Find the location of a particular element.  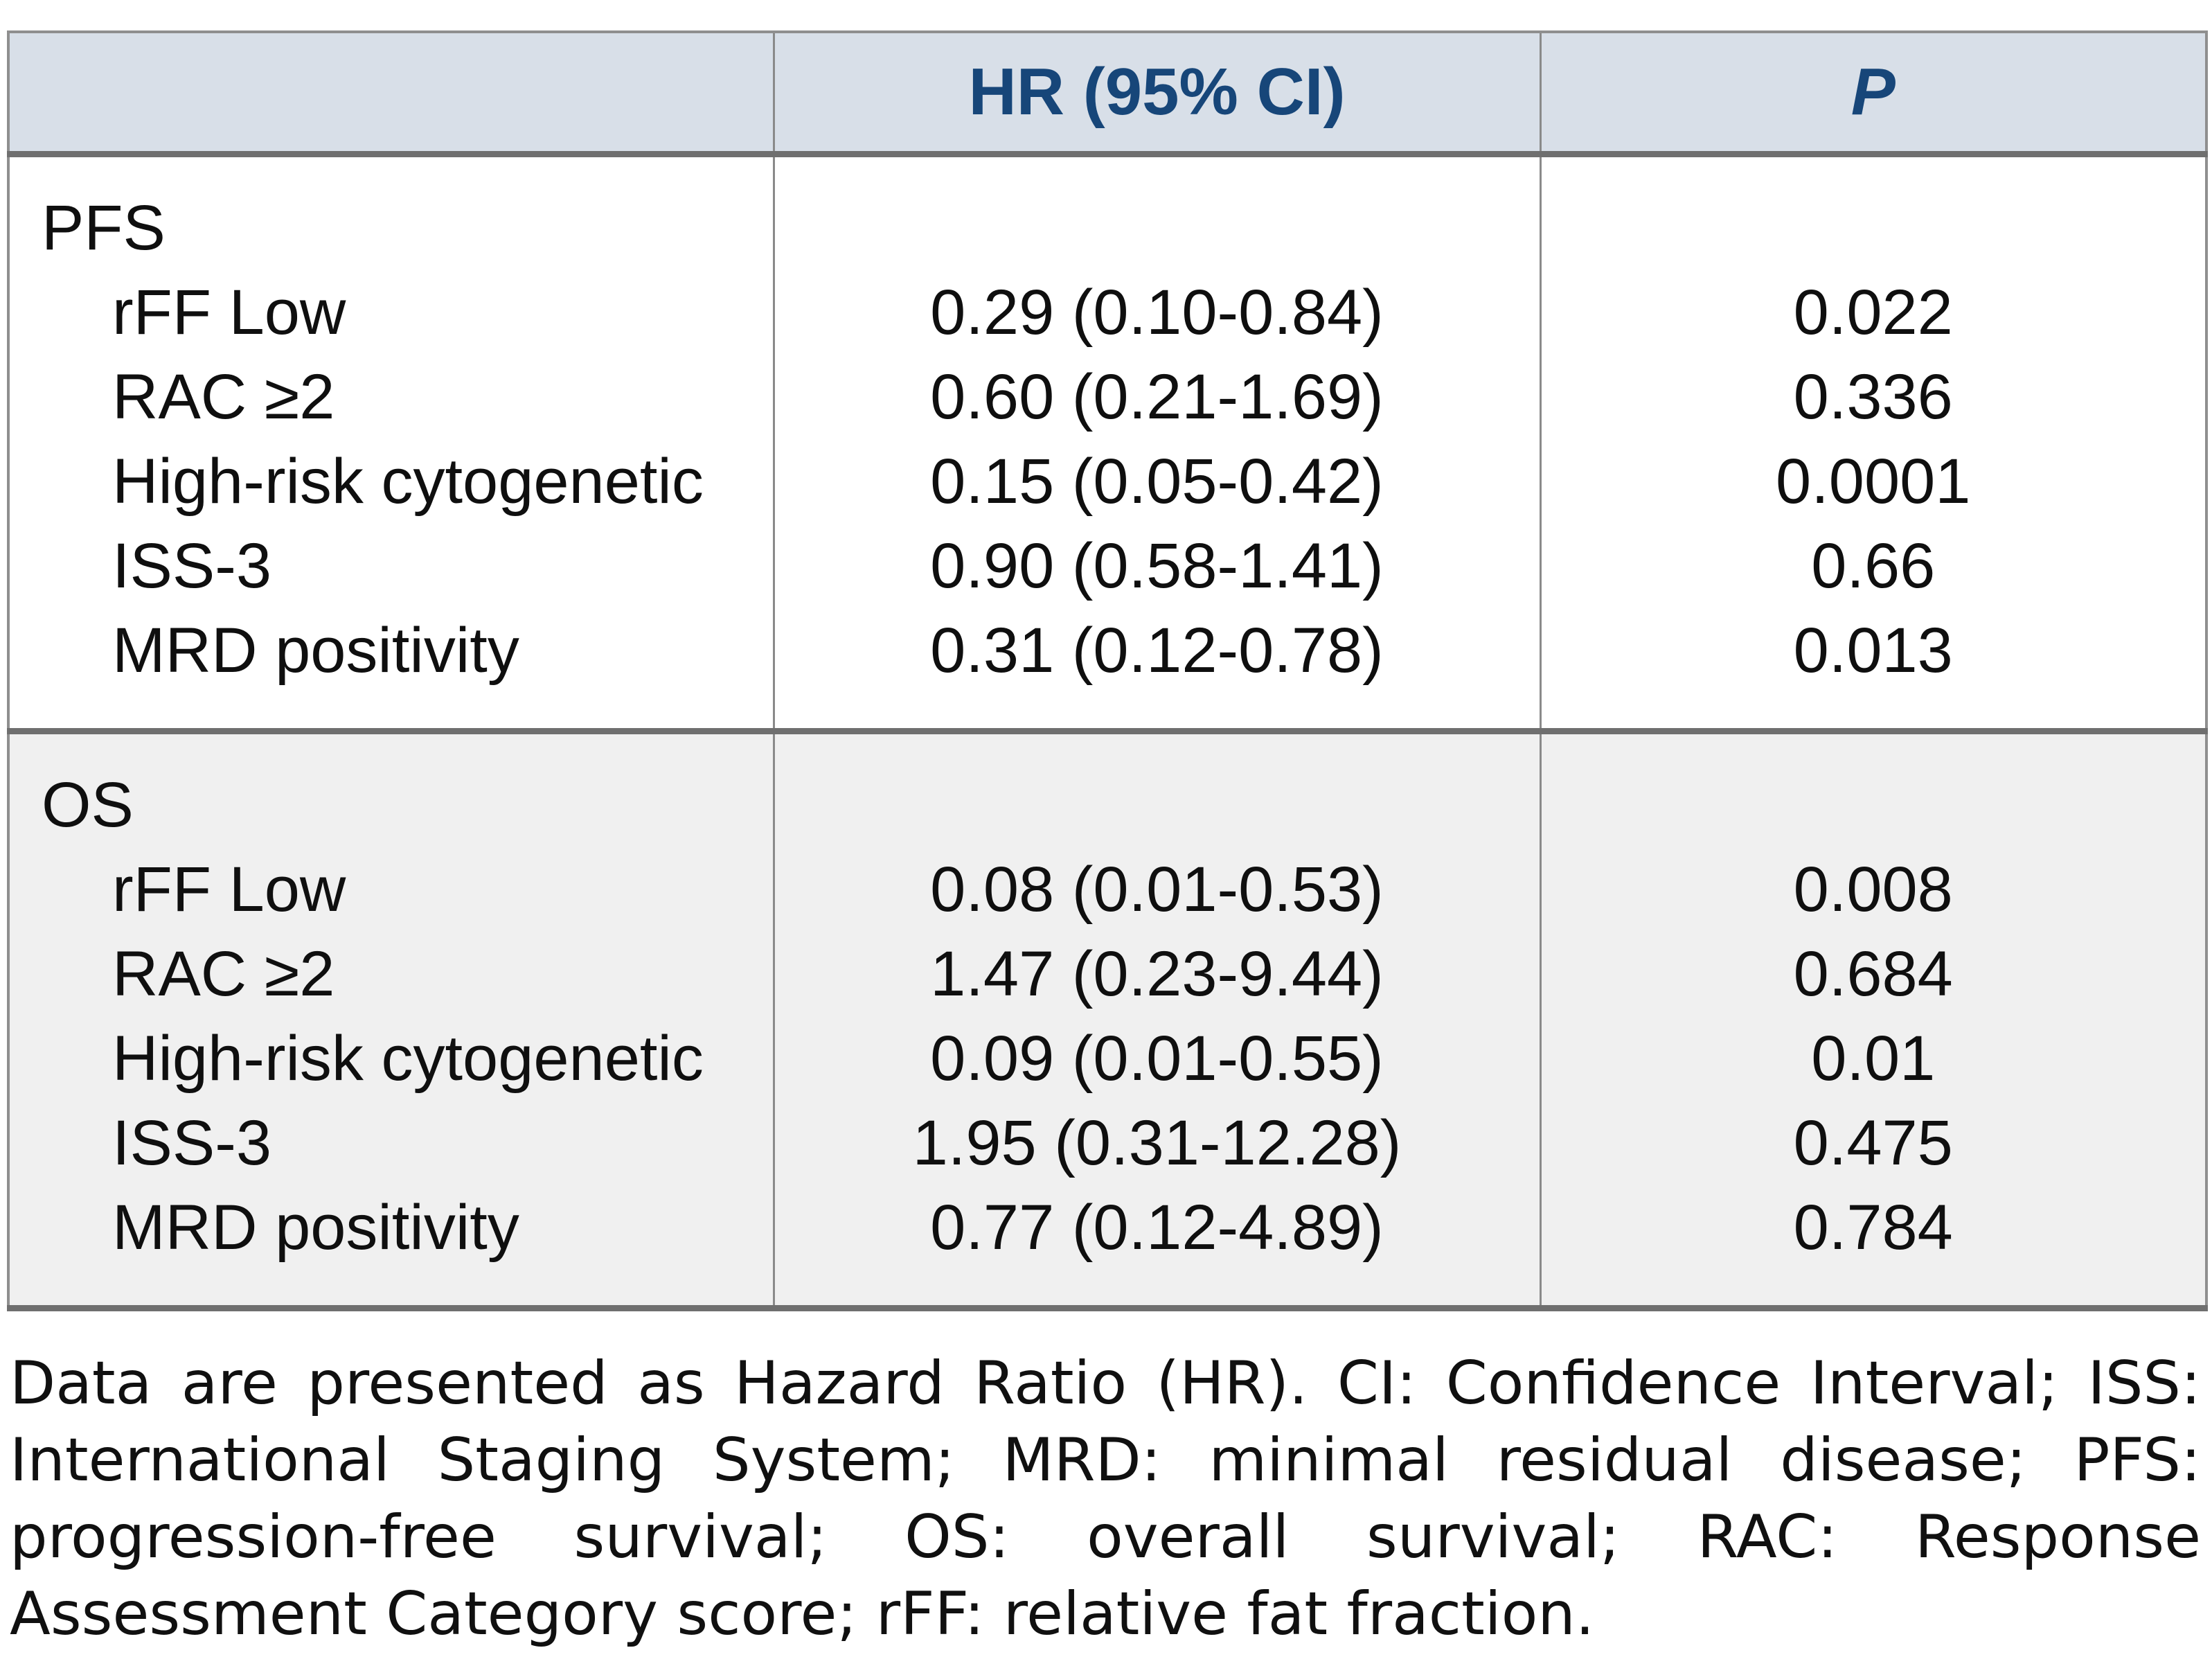

p-cell: 0.008 is located at coordinates (1872, 890).